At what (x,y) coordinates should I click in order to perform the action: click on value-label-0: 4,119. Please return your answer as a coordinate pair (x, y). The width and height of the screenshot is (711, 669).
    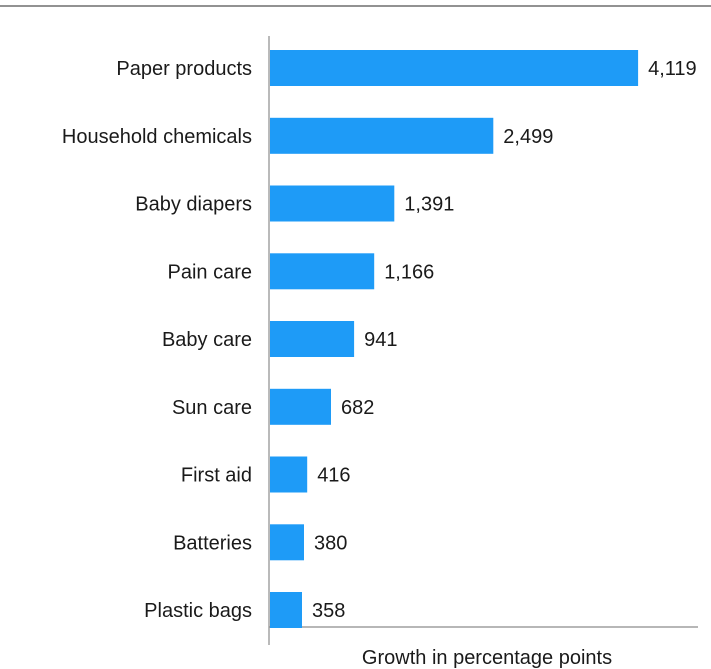
    Looking at the image, I should click on (672, 69).